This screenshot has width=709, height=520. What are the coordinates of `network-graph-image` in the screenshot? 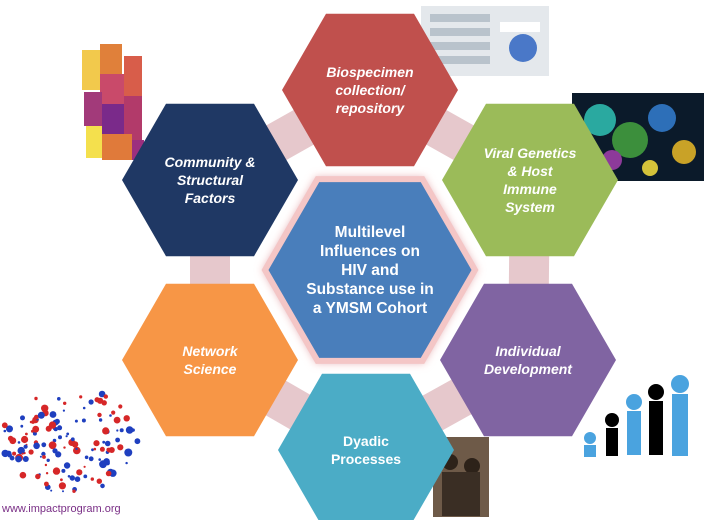 It's located at (71, 441).